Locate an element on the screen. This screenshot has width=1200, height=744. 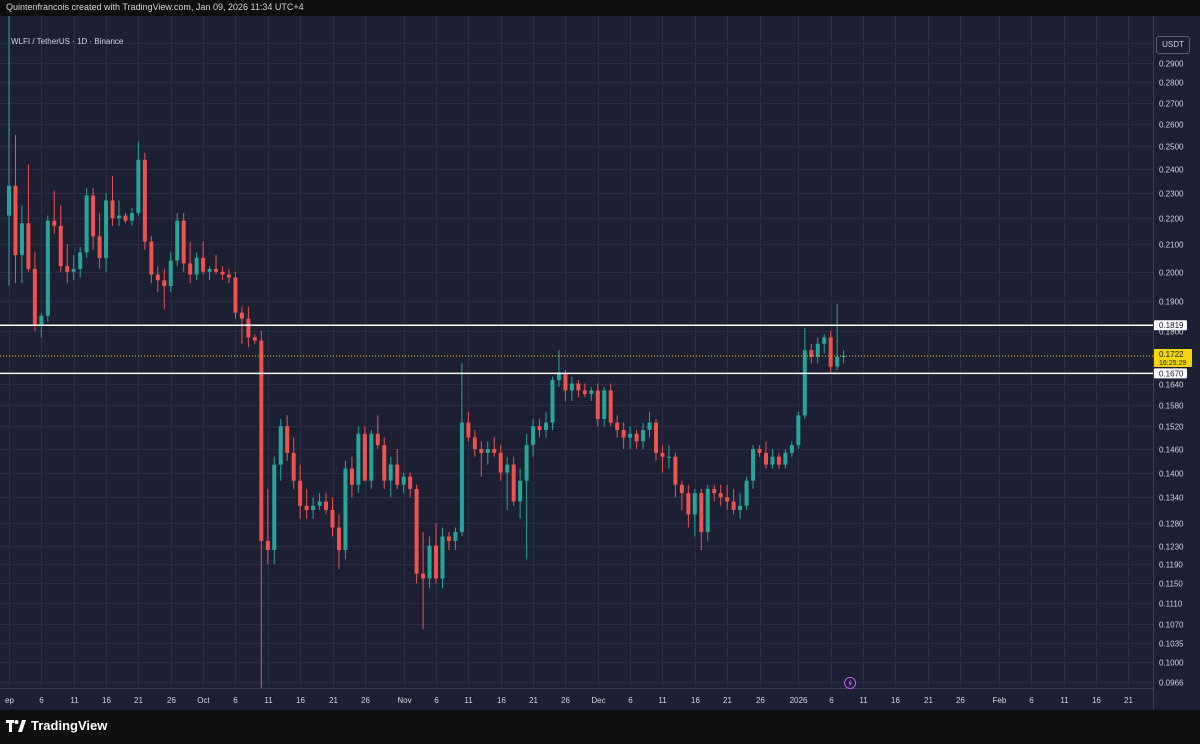
price-tick-label: 0.2300 is located at coordinates (1171, 194).